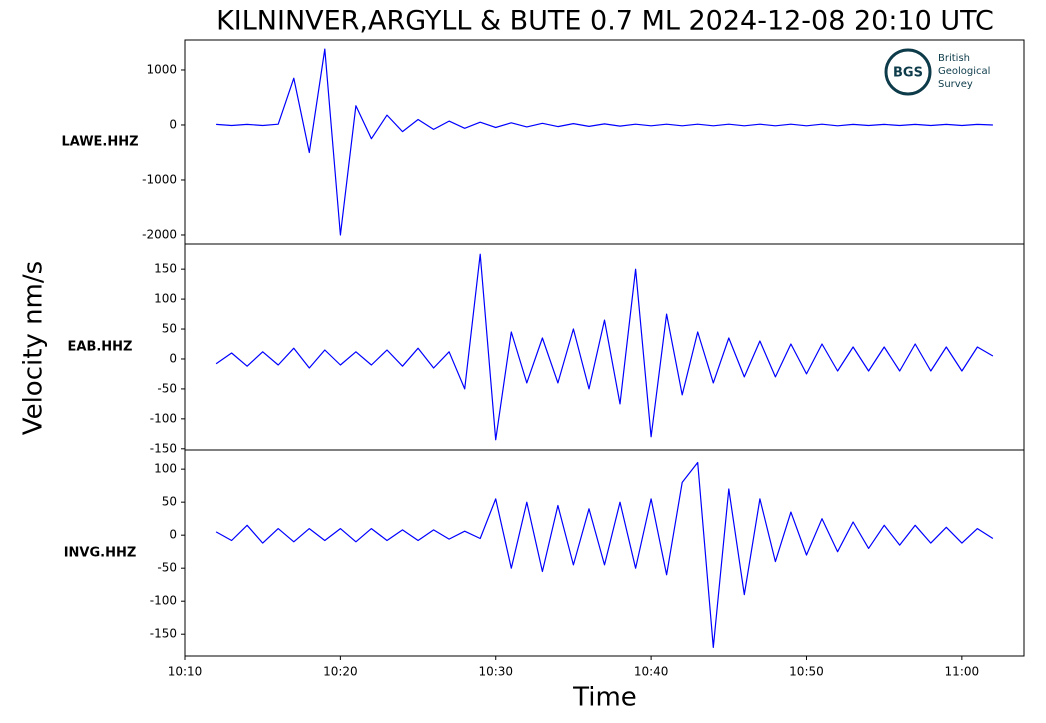 Image resolution: width=1046 pixels, height=723 pixels. What do you see at coordinates (185, 672) in the screenshot?
I see `x-tick-label: 10:10` at bounding box center [185, 672].